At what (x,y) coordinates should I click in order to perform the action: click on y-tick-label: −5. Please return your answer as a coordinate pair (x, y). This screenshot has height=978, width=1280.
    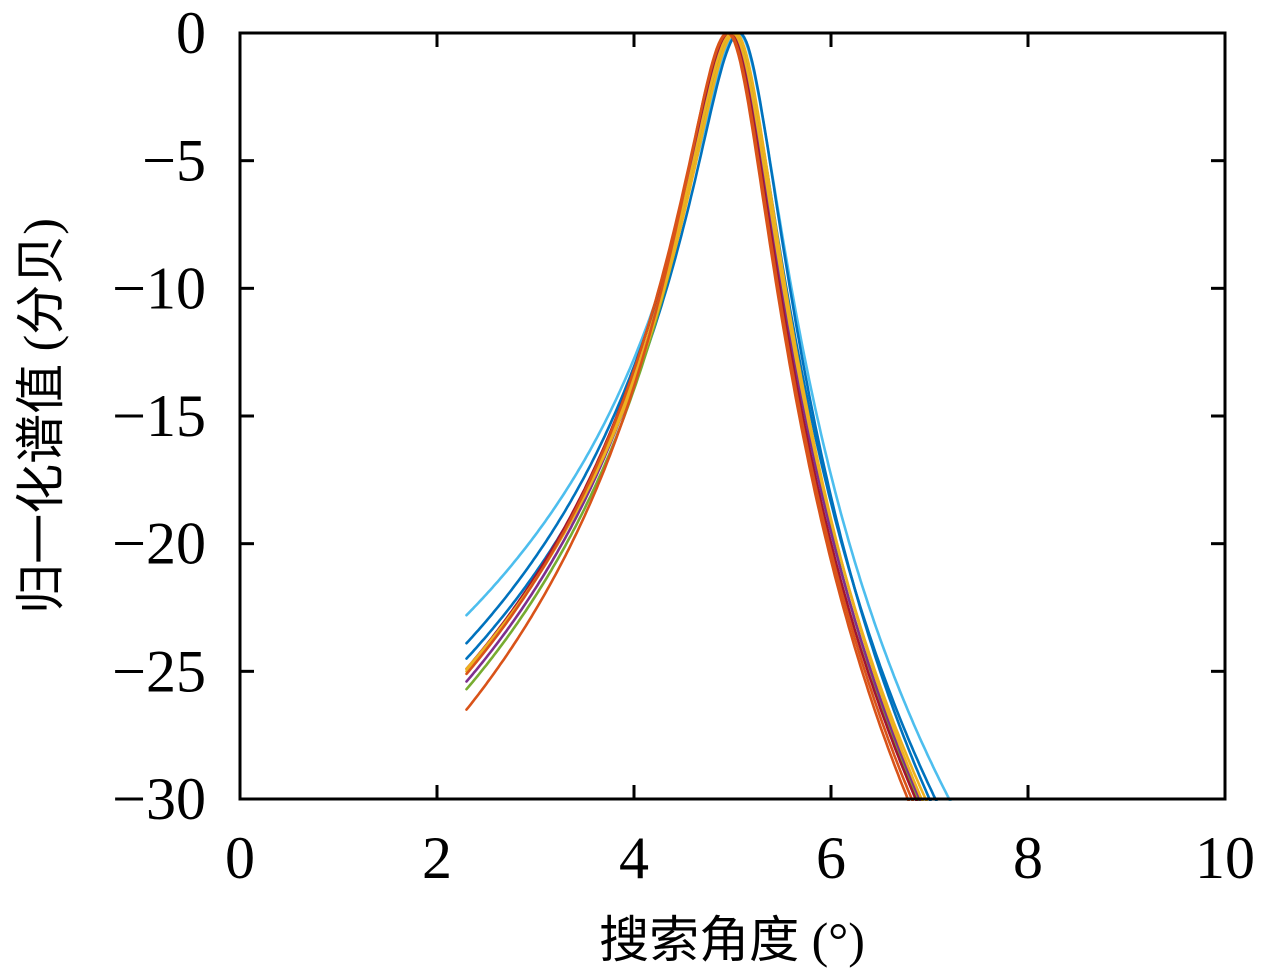
    Looking at the image, I should click on (174, 161).